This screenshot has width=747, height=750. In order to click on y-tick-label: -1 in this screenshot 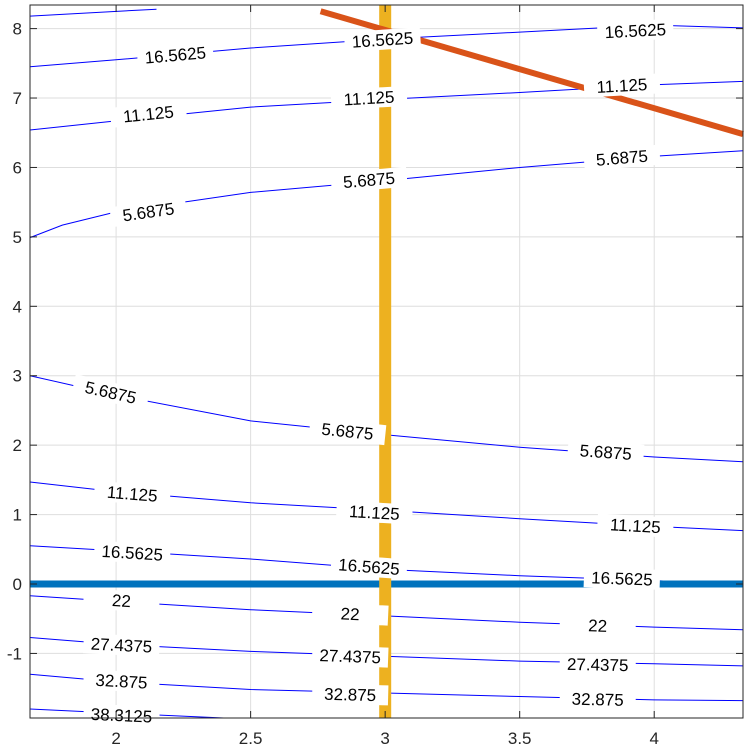, I will do `click(14, 653)`.